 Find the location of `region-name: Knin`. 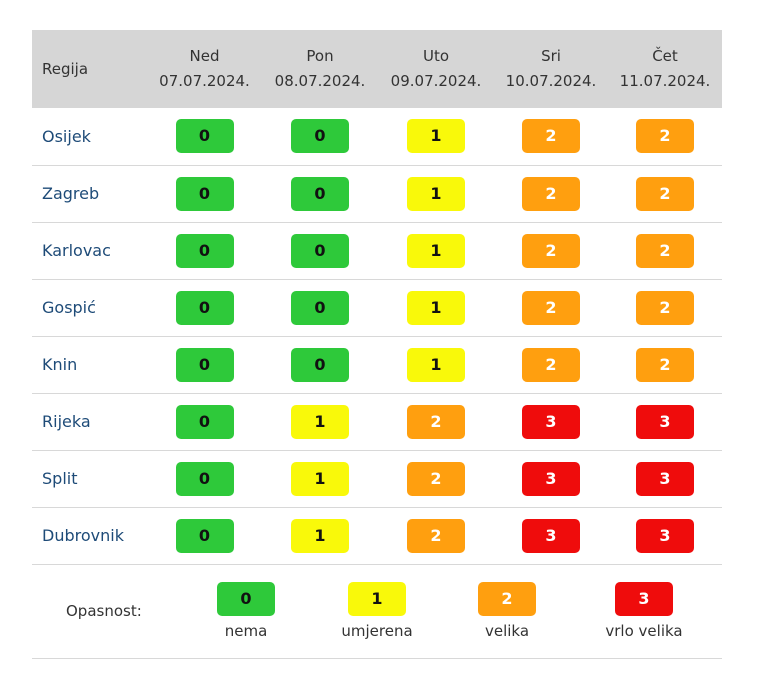

region-name: Knin is located at coordinates (60, 364).